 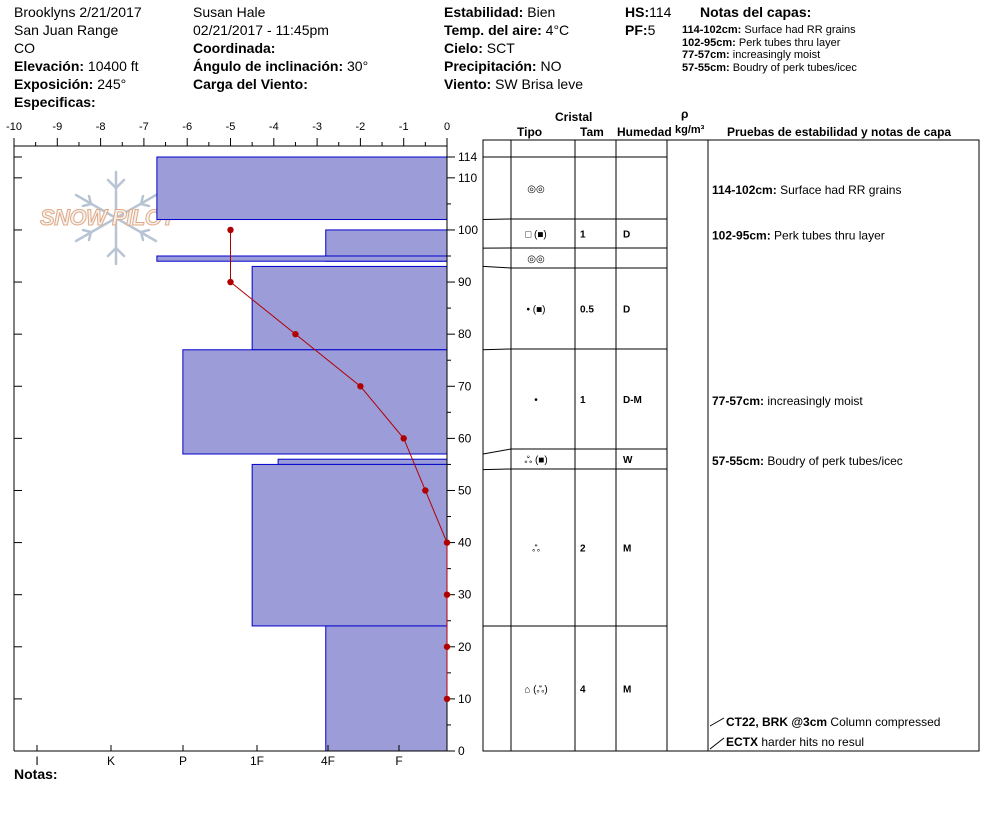 I want to click on density-unit-header: kg/m³, so click(x=689, y=130).